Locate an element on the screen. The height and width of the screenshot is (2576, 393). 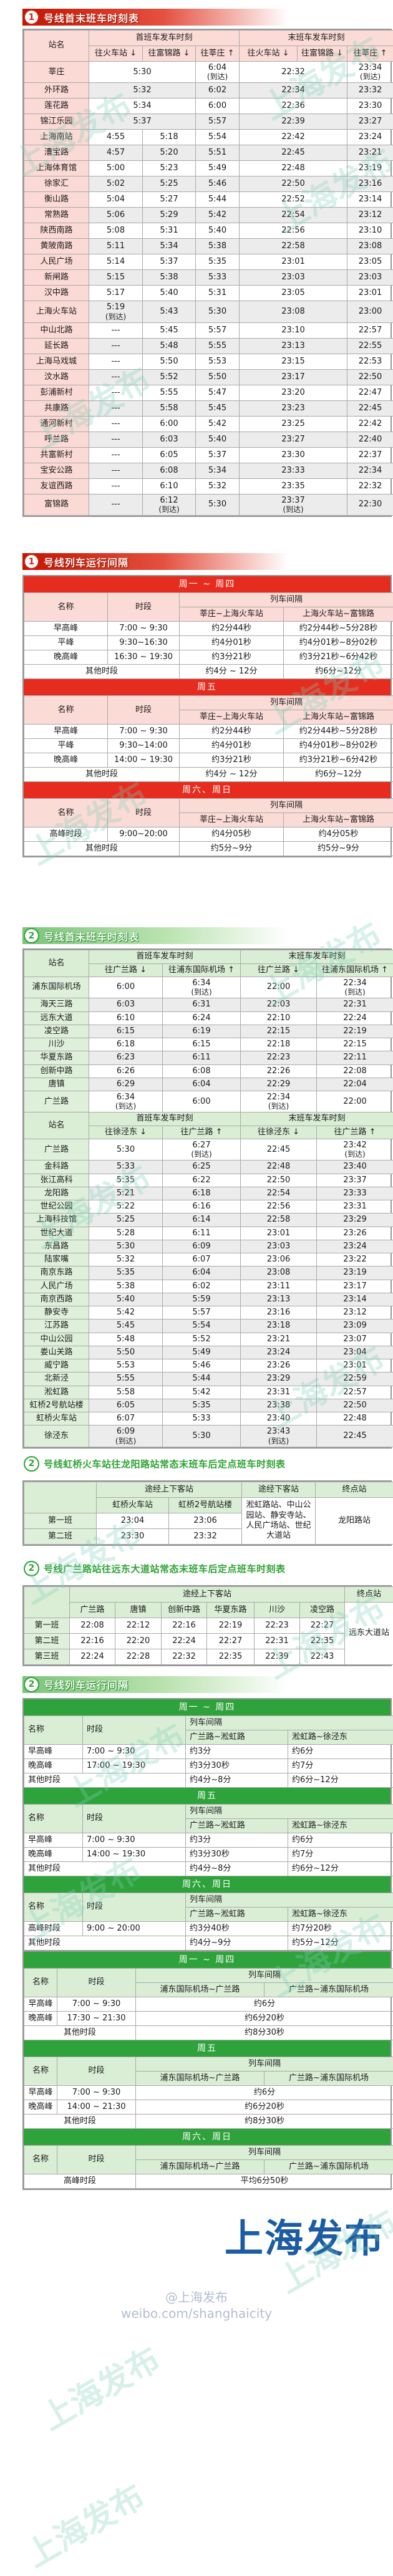
header-cell: 列车间隔 is located at coordinates (286, 703).